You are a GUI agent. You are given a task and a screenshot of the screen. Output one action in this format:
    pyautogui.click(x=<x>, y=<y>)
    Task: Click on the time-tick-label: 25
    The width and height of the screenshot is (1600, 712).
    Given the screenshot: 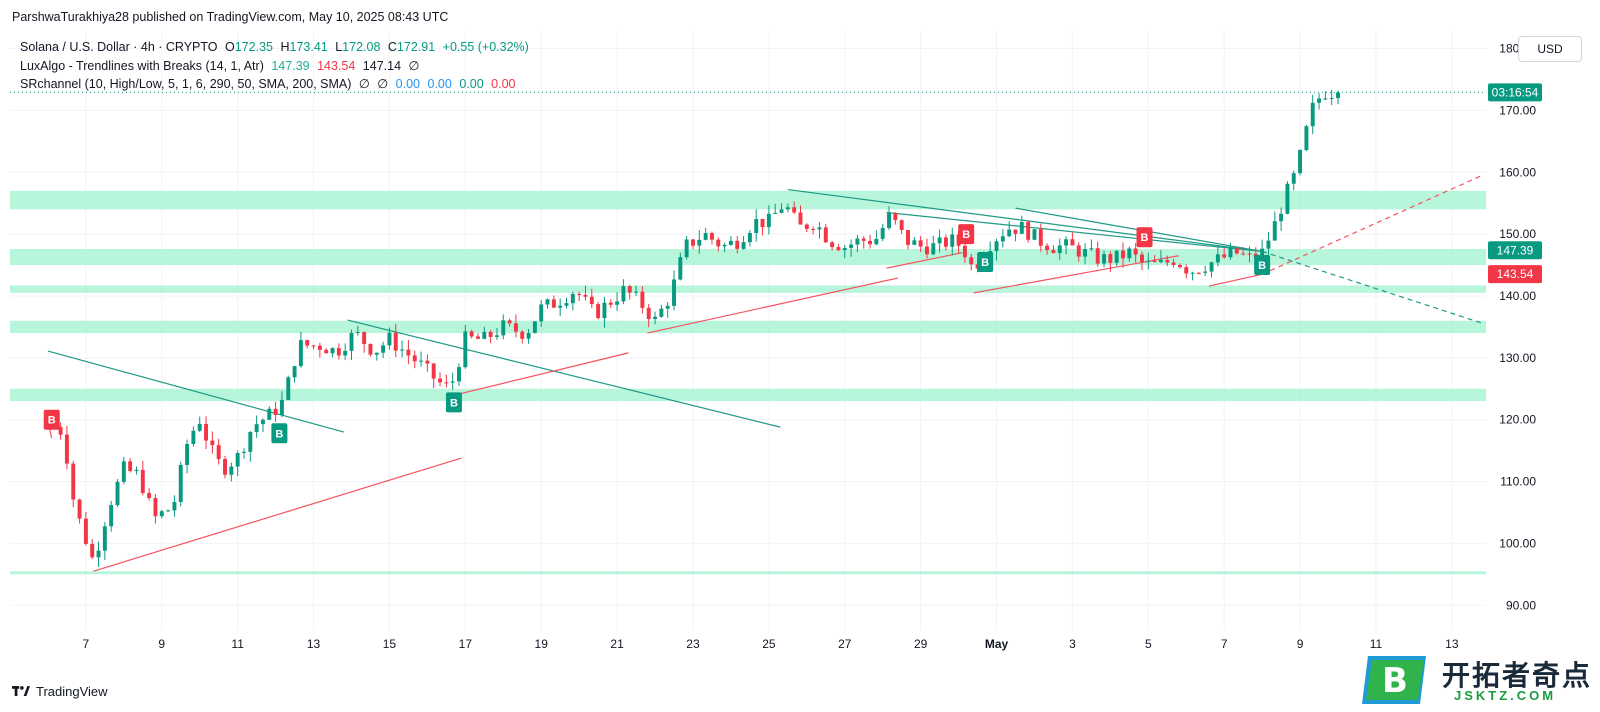 What is the action you would take?
    pyautogui.click(x=769, y=644)
    